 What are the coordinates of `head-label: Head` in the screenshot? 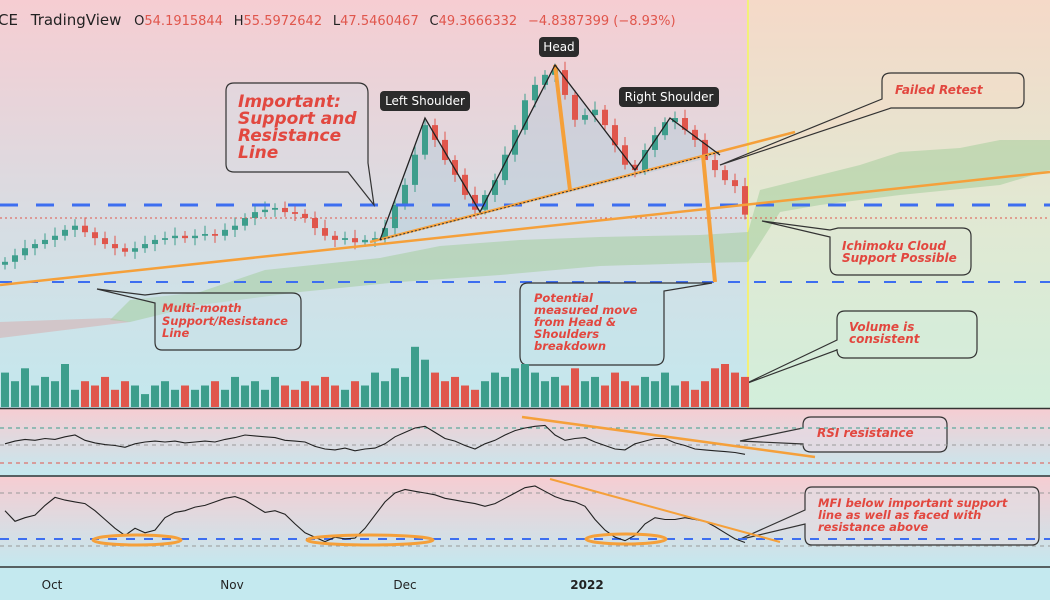 It's located at (558, 47).